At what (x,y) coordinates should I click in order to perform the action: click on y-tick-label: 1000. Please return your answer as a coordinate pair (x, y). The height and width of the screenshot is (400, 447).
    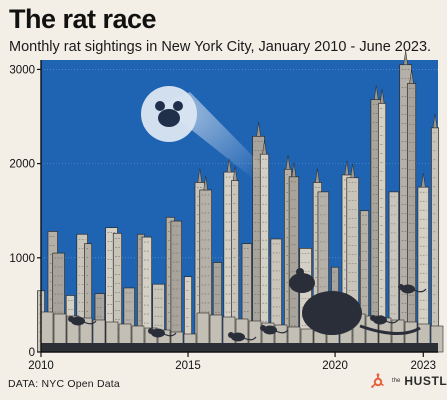
    Looking at the image, I should click on (22, 259).